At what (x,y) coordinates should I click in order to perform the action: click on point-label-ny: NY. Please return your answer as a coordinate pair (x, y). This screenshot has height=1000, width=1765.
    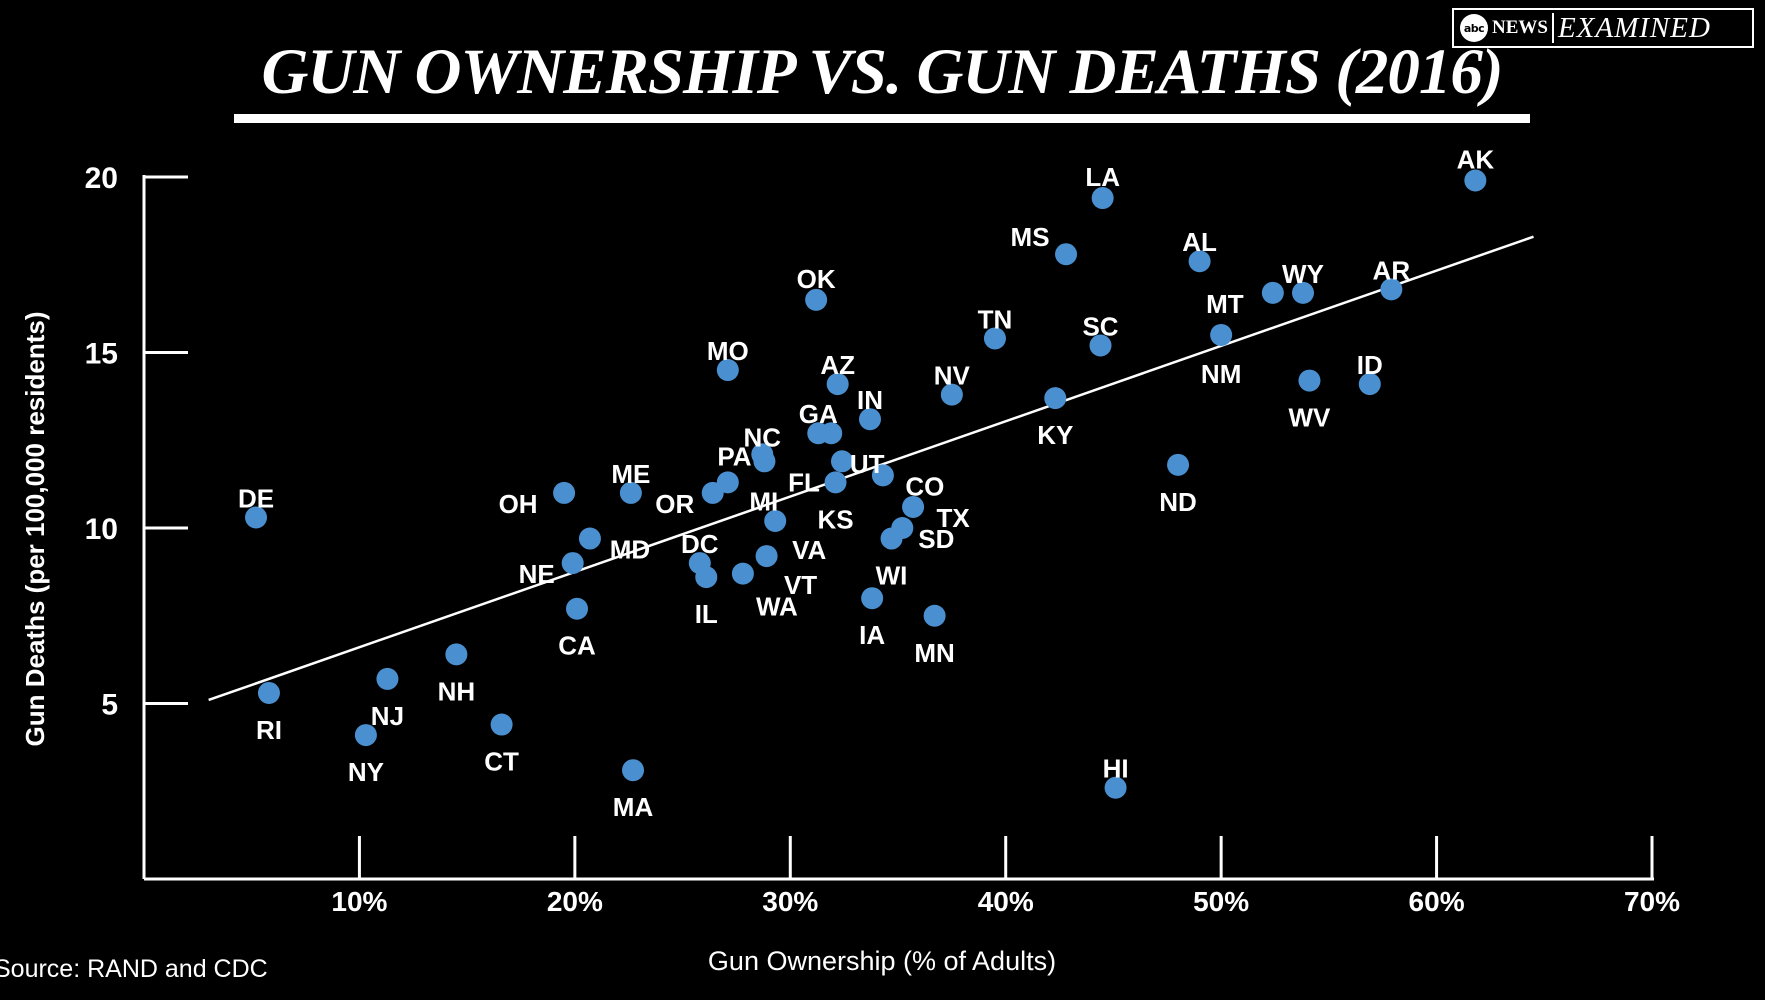
    Looking at the image, I should click on (366, 772).